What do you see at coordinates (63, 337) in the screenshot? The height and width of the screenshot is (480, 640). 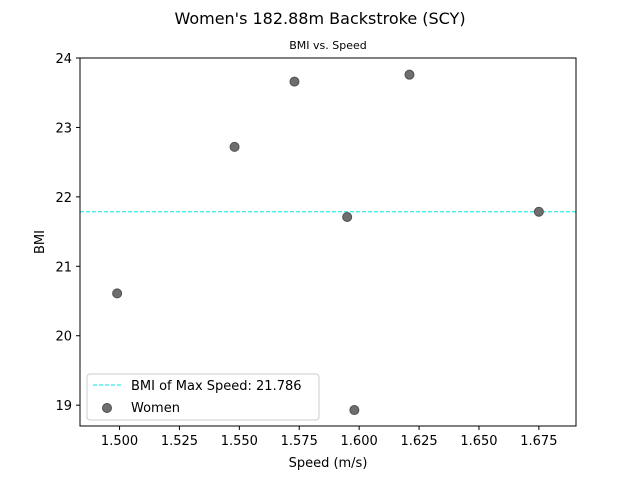 I see `y-tick-label: 20` at bounding box center [63, 337].